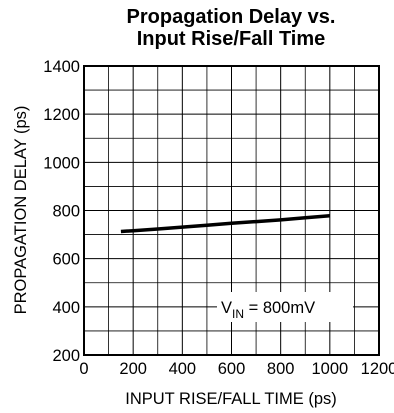  I want to click on x-tick-label: 800, so click(281, 369).